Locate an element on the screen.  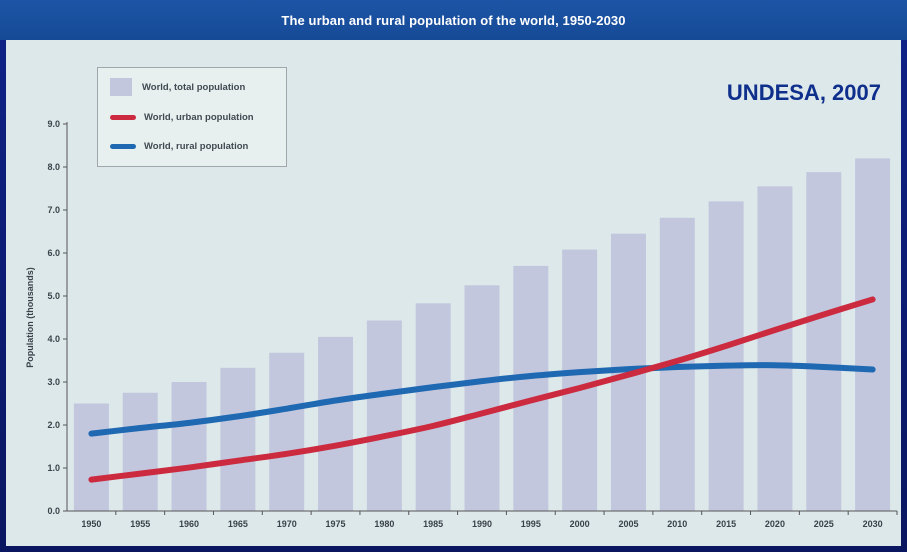
y-tick-label-5.0: 5.0 is located at coordinates (53, 296).